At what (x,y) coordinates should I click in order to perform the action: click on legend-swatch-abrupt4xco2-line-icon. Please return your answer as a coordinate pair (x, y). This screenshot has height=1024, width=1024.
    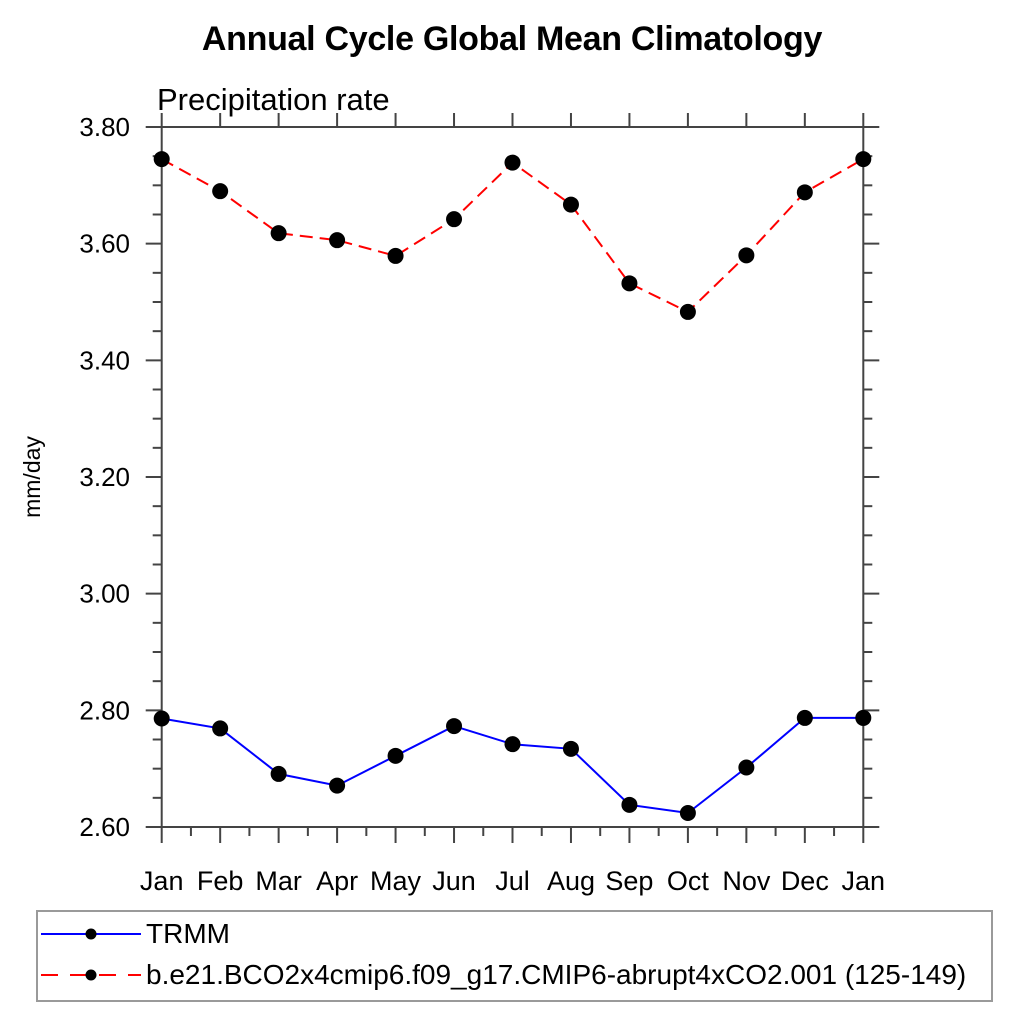
    Looking at the image, I should click on (91, 975).